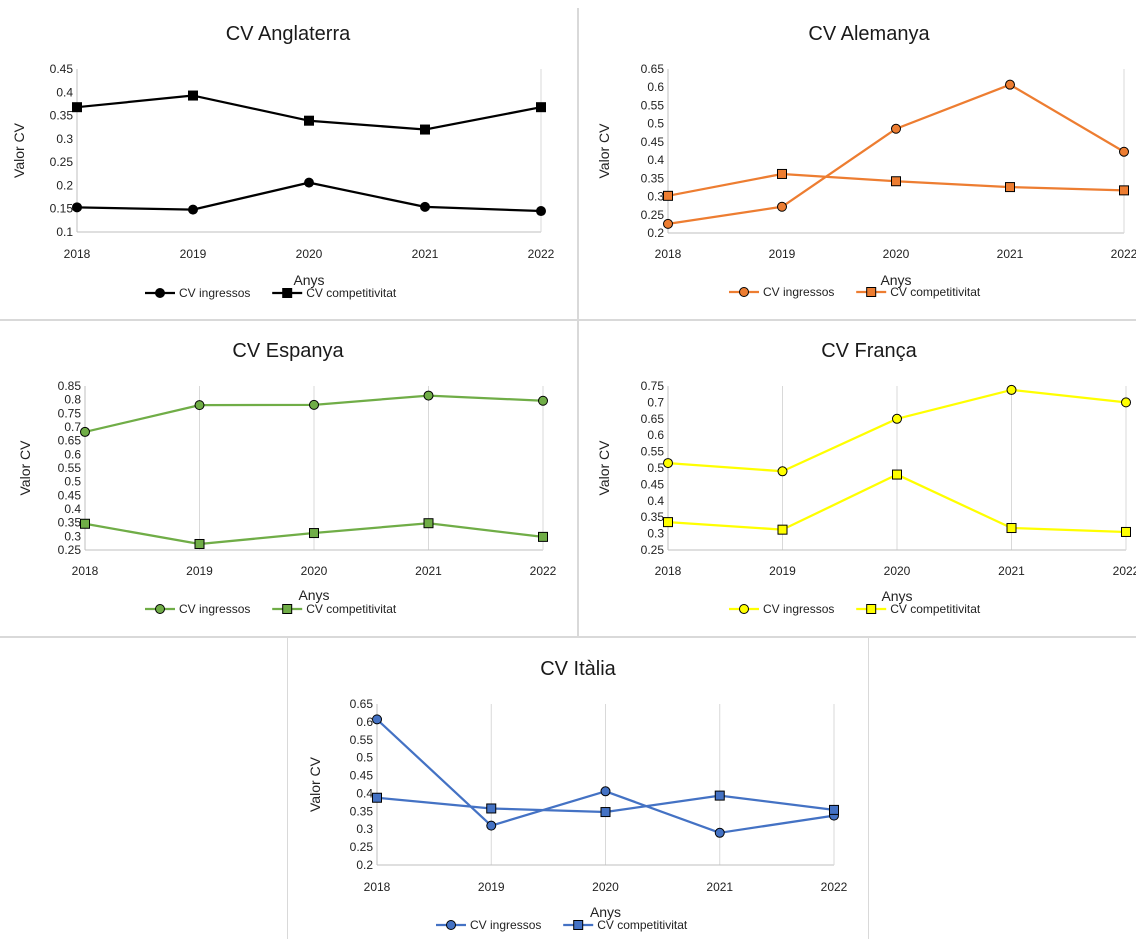  I want to click on y-tick-label: 0.15, so click(62, 209).